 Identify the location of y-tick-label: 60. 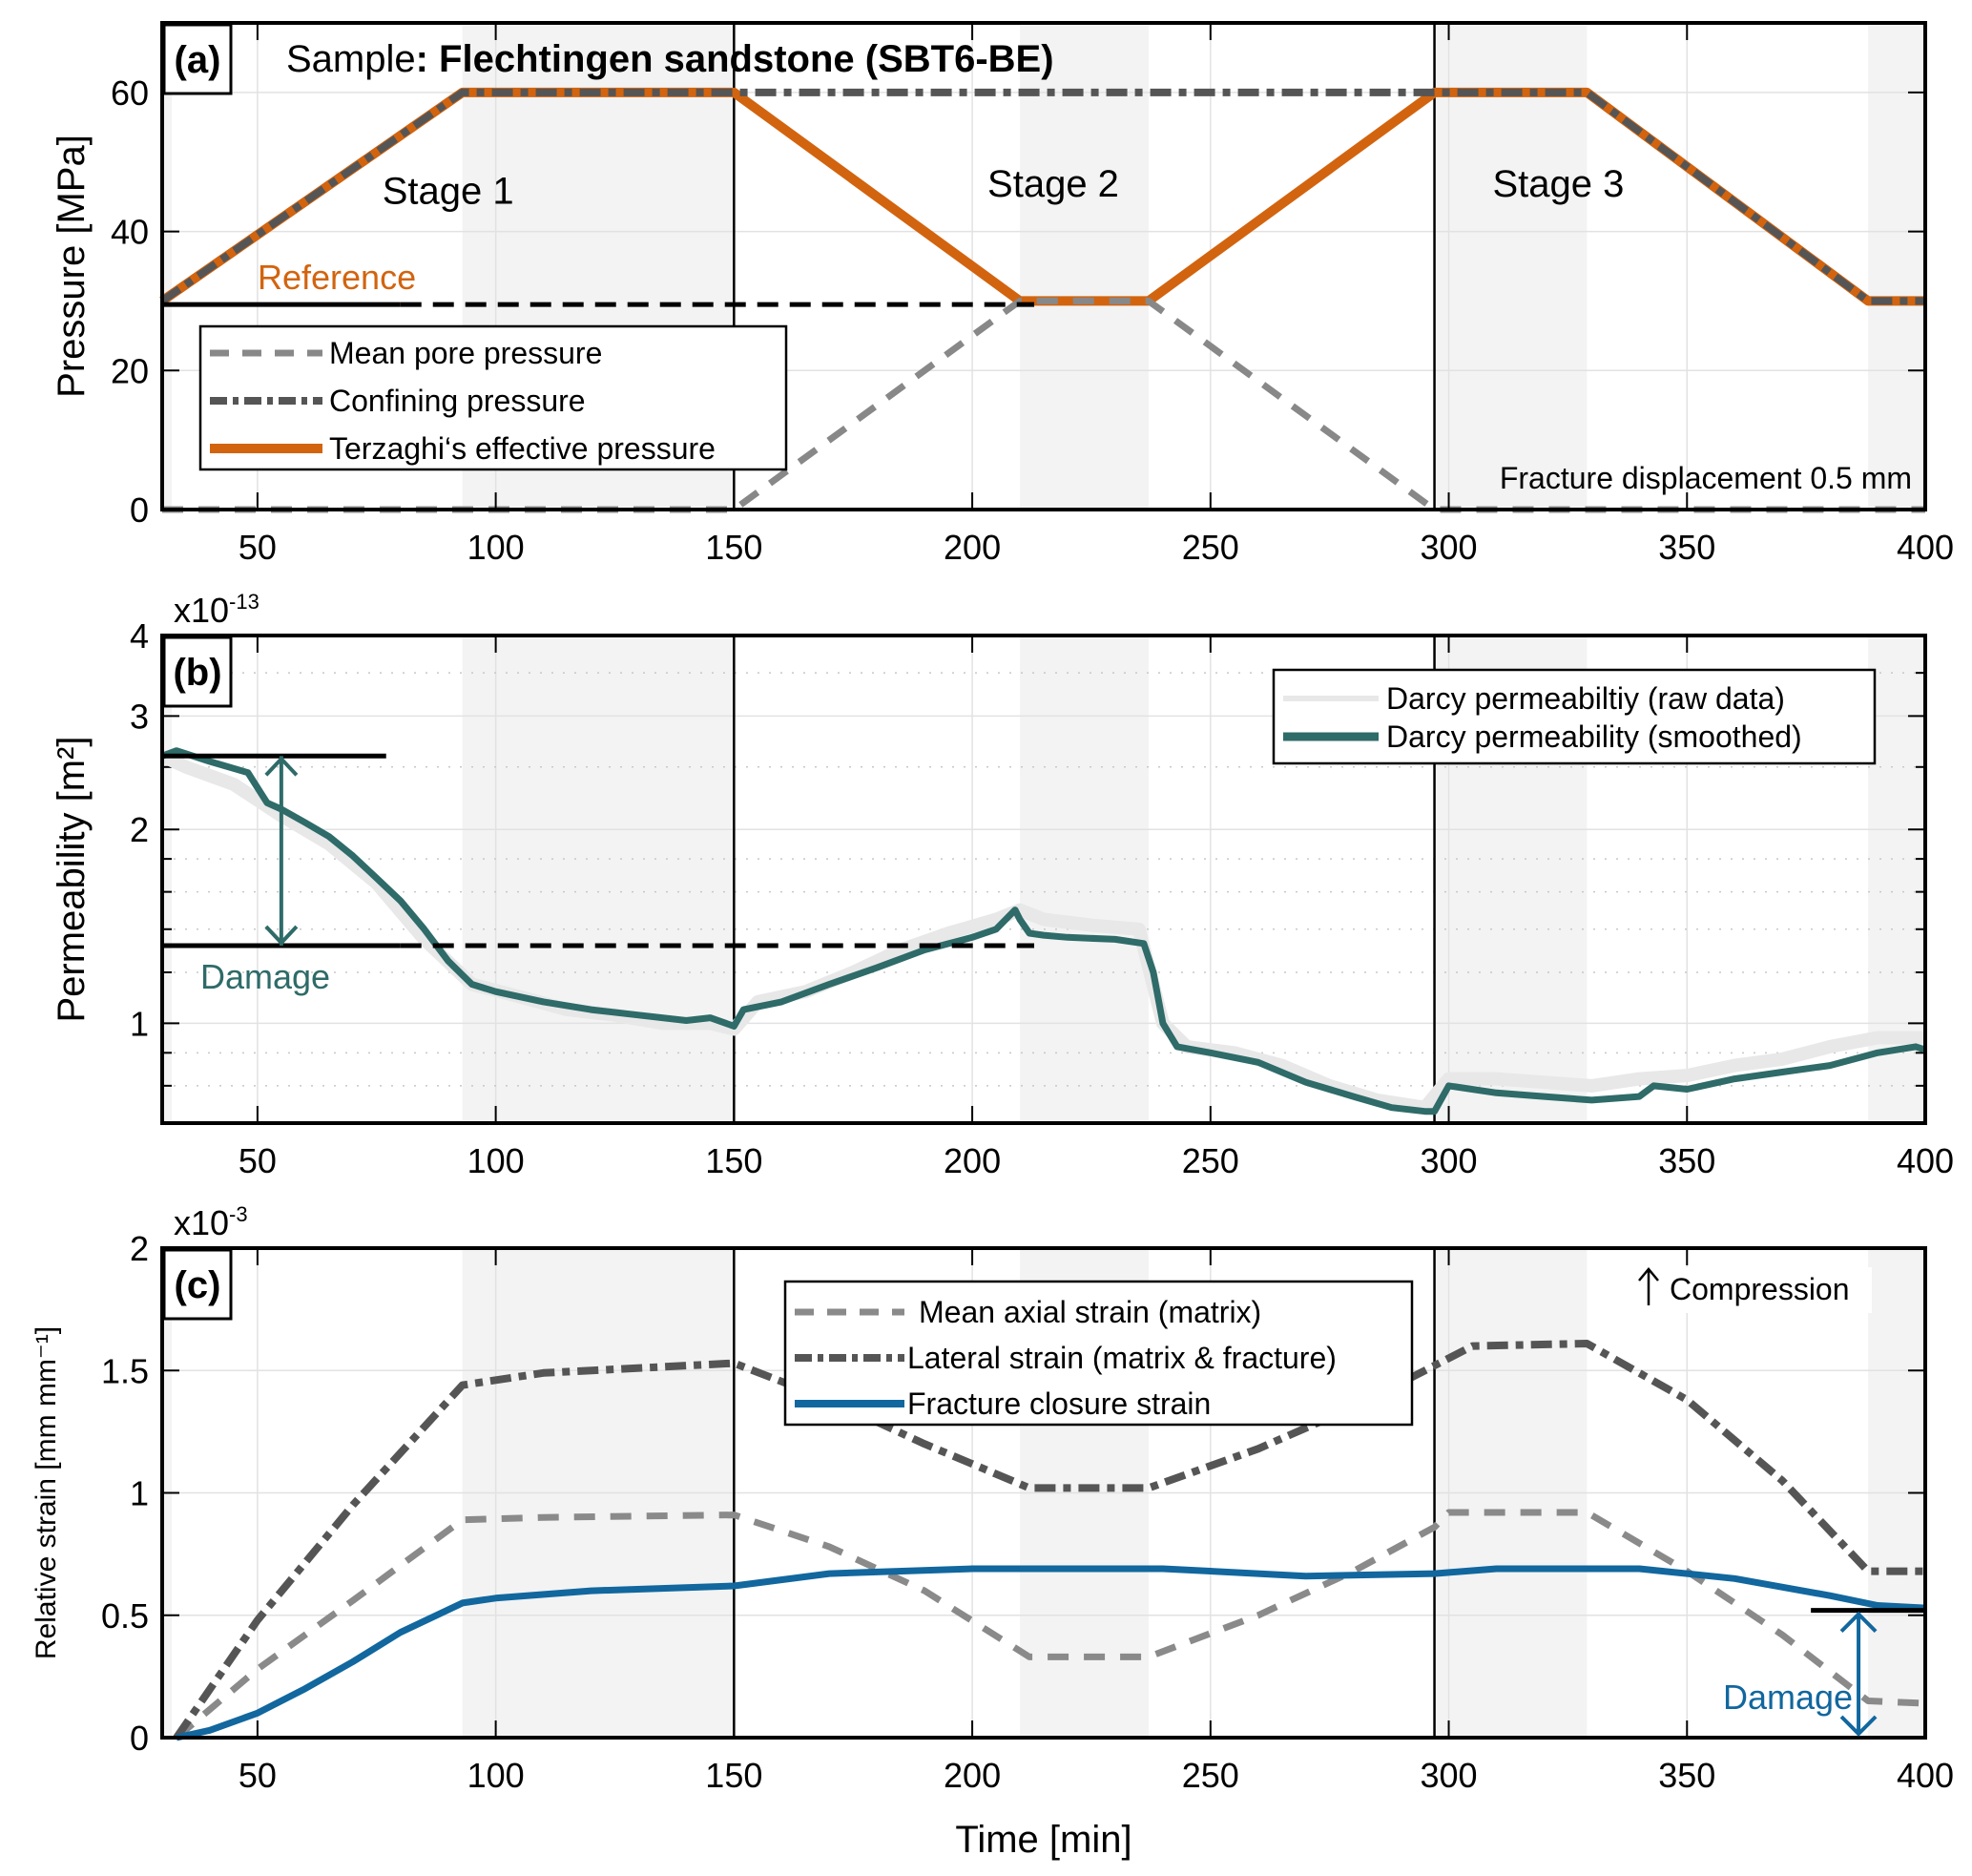
(130, 93).